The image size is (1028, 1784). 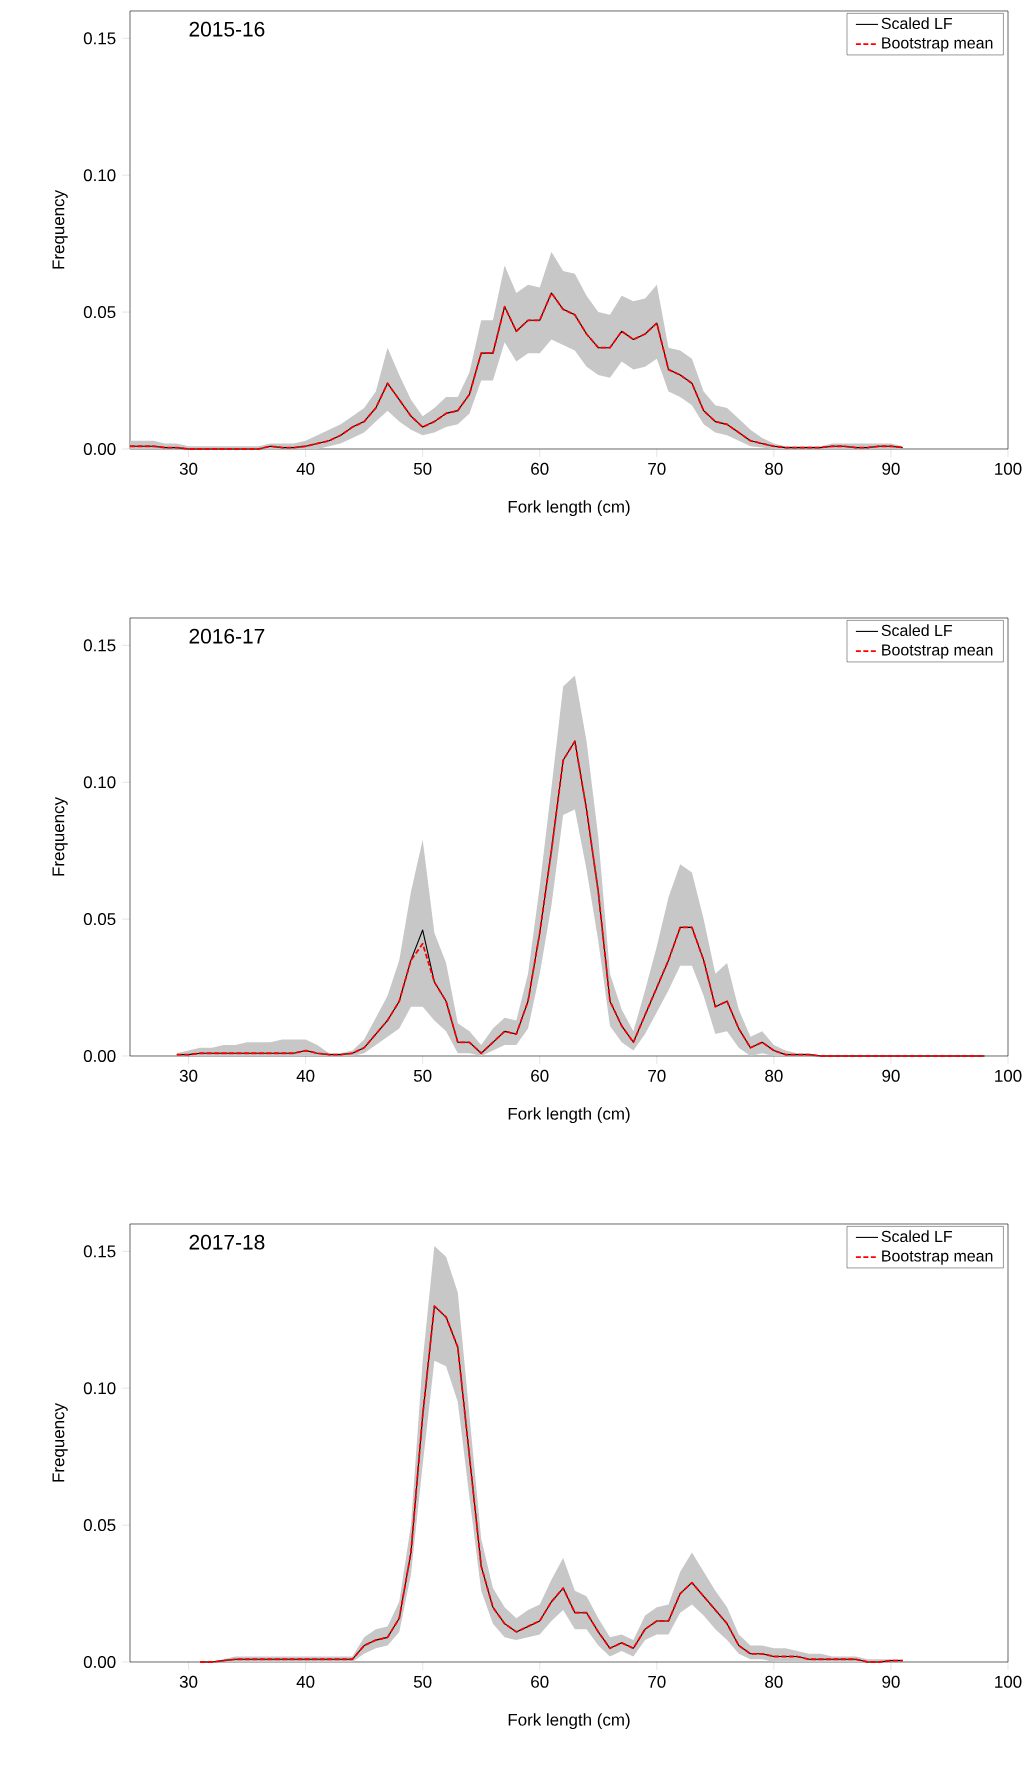 I want to click on chart-title: 2015-16, so click(x=227, y=29).